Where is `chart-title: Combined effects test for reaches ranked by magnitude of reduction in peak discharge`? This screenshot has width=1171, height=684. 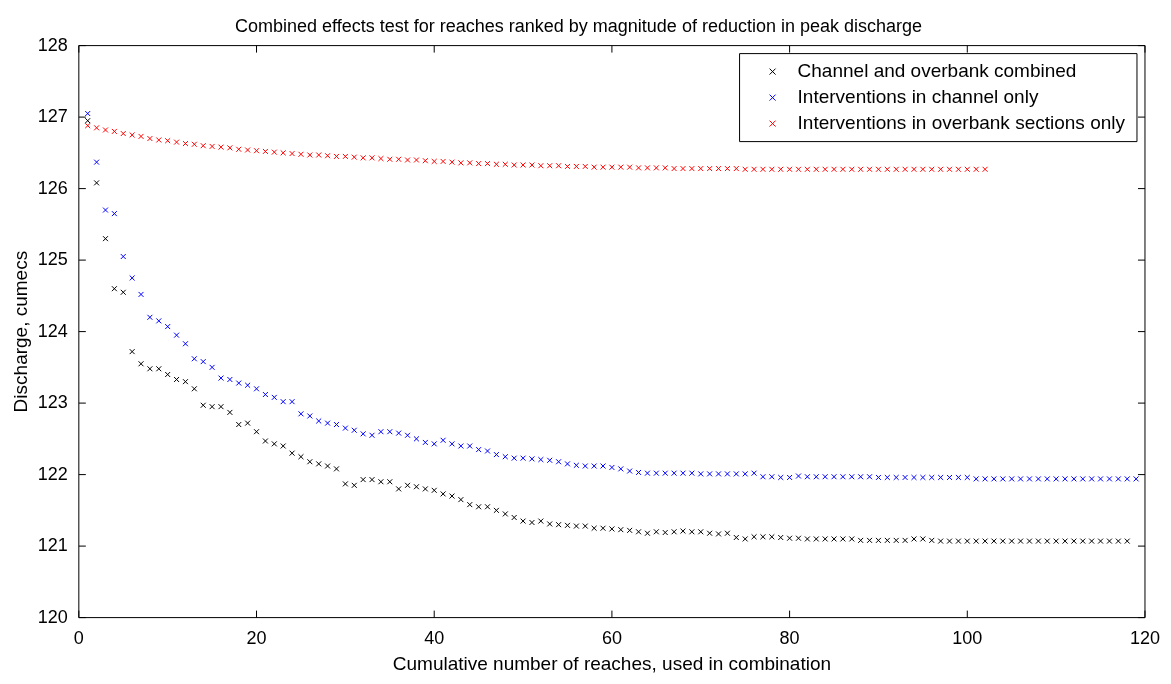
chart-title: Combined effects test for reaches ranked by magnitude of reduction in peak discharge is located at coordinates (578, 25).